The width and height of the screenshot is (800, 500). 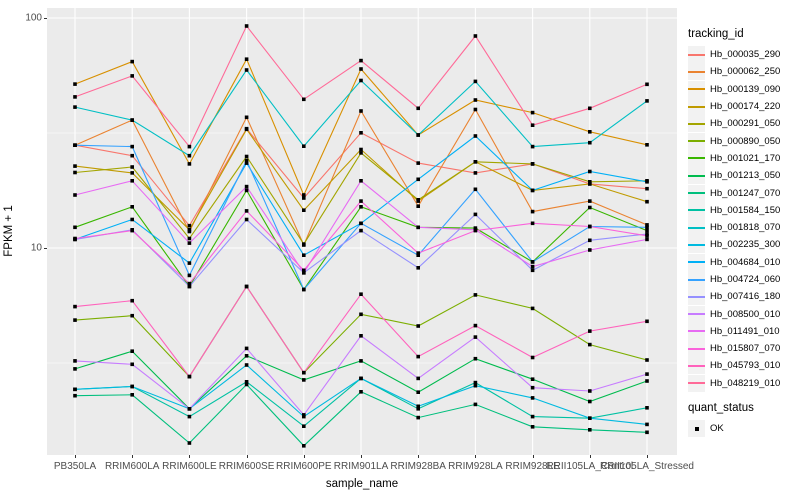 I want to click on legend-label-hb-048219-010: Hb_048219_010, so click(x=745, y=383).